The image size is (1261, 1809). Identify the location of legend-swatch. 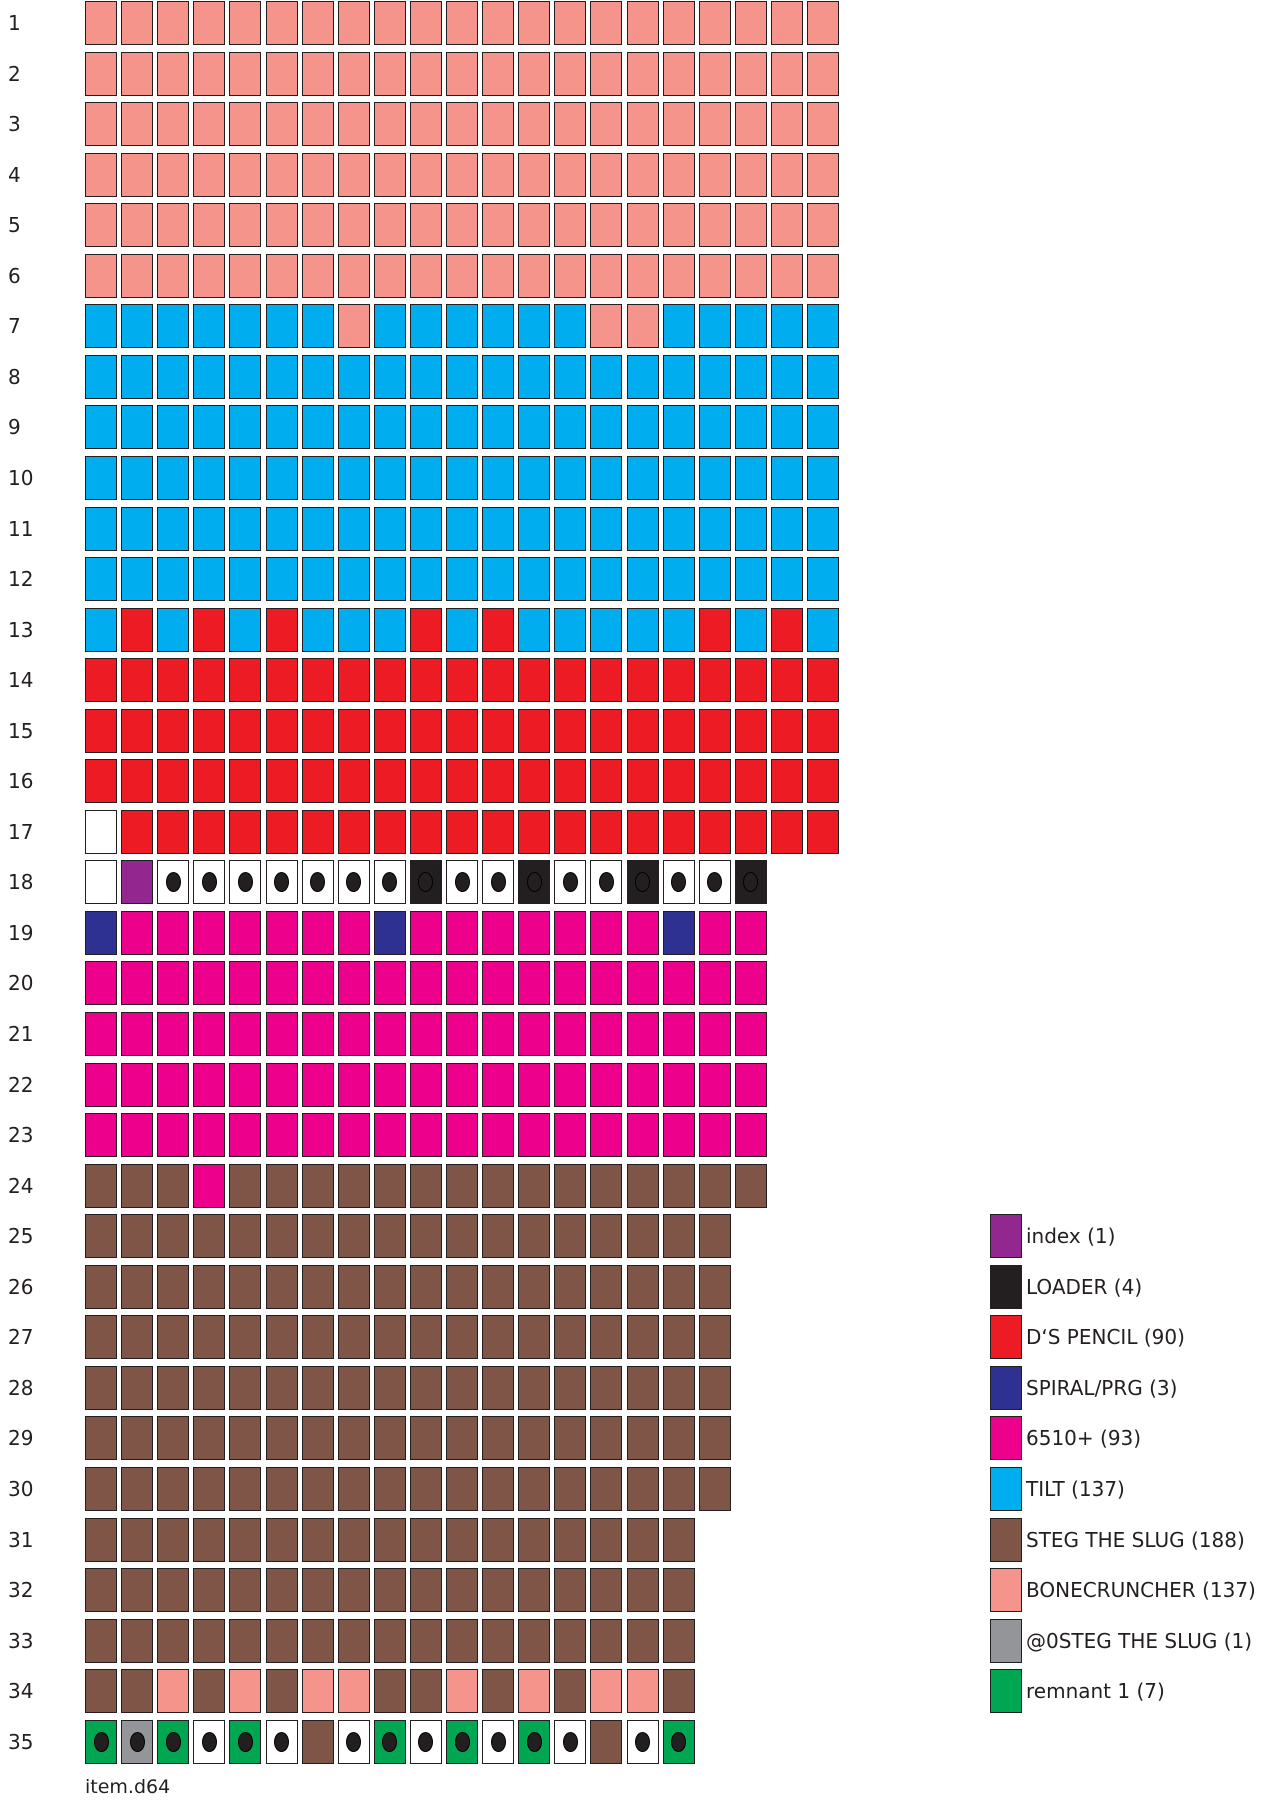
(1006, 1640).